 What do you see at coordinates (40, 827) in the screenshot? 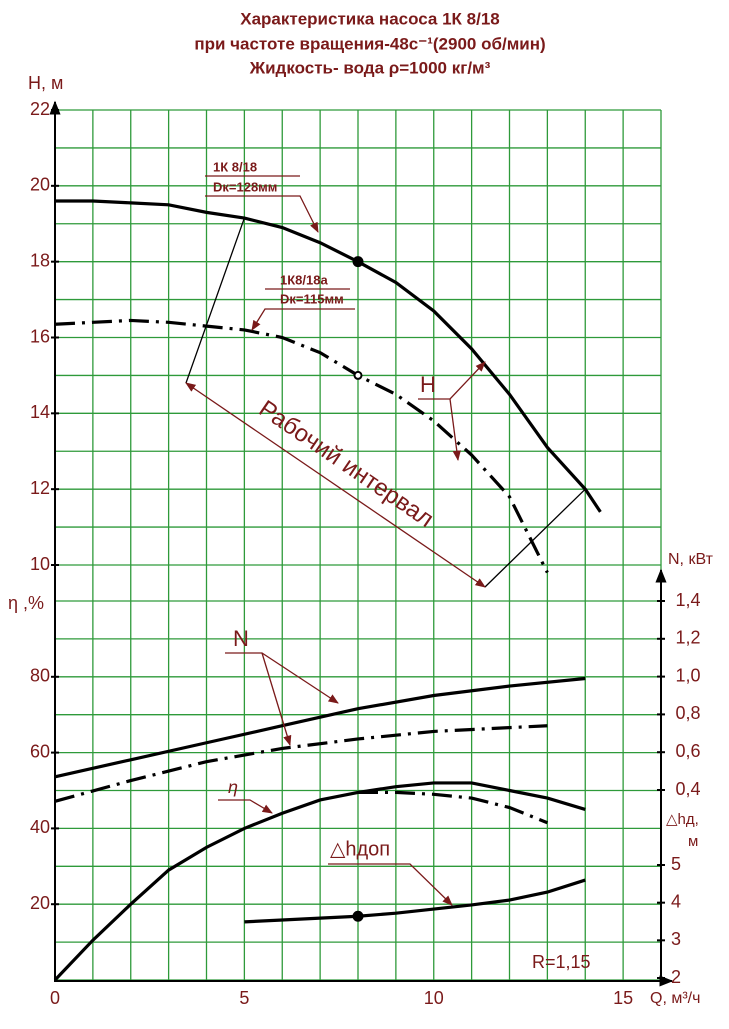
I see `y-tick-label: 40` at bounding box center [40, 827].